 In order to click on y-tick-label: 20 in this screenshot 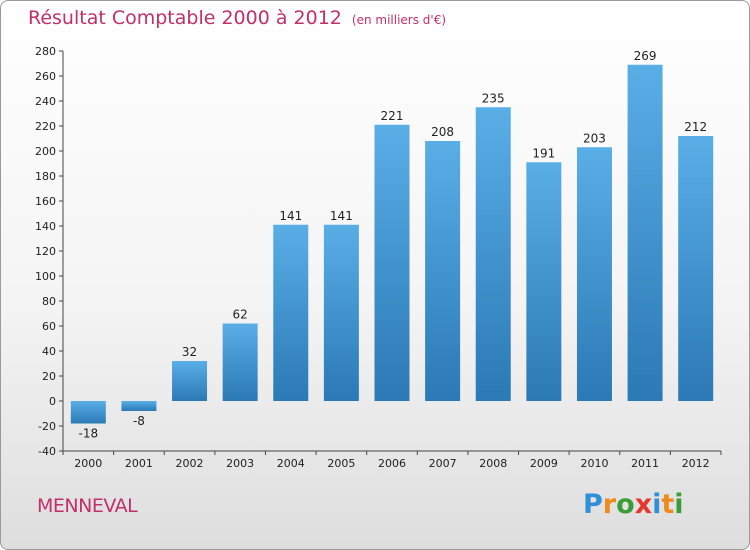, I will do `click(49, 376)`.